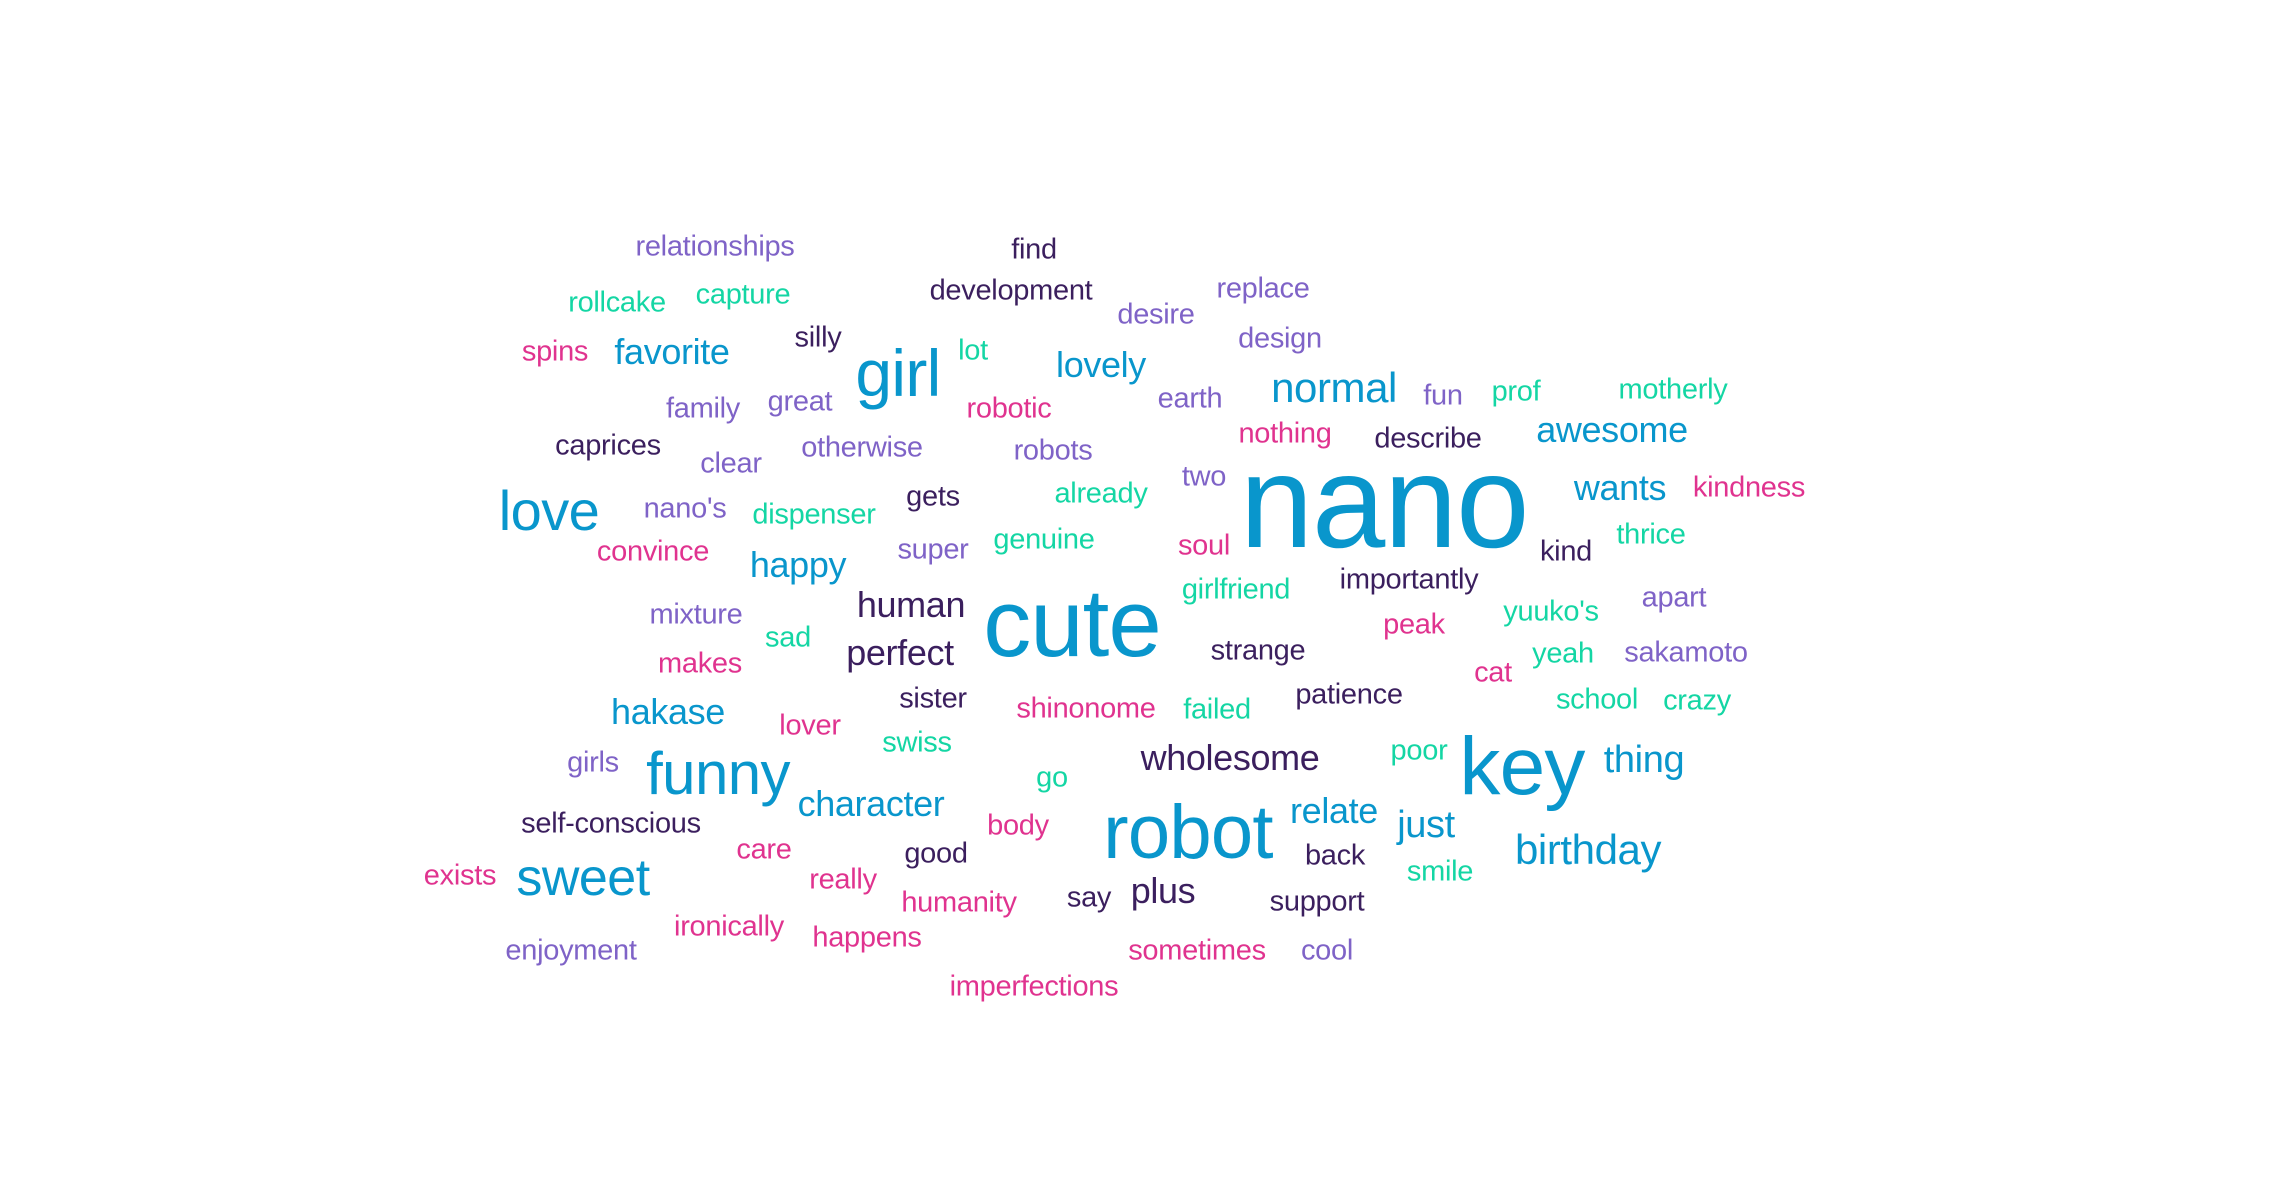  I want to click on word-design: design, so click(1280, 338).